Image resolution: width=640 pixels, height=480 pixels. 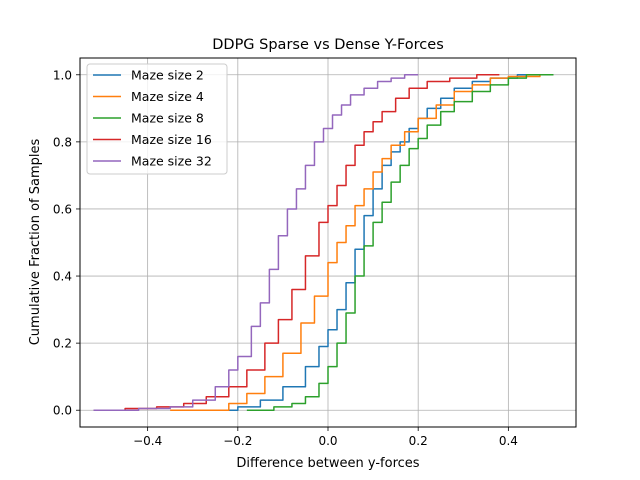 I want to click on y-tick-label: 0.8, so click(x=62, y=142).